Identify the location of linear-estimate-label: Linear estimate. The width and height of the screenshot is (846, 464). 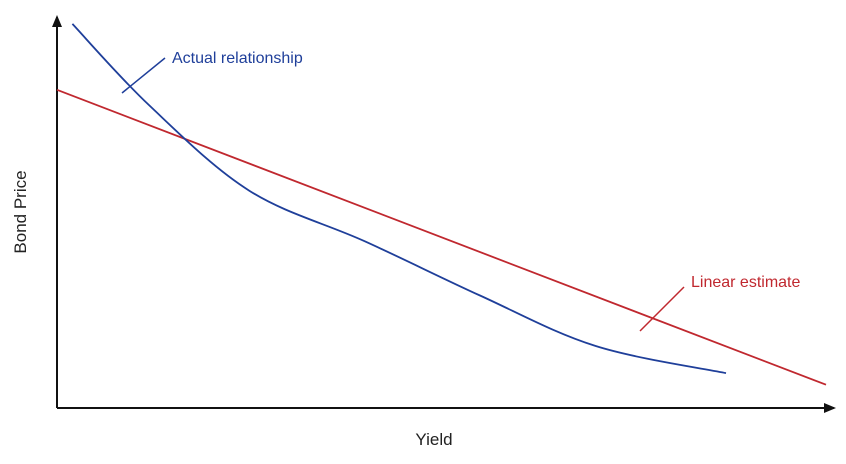
(745, 282).